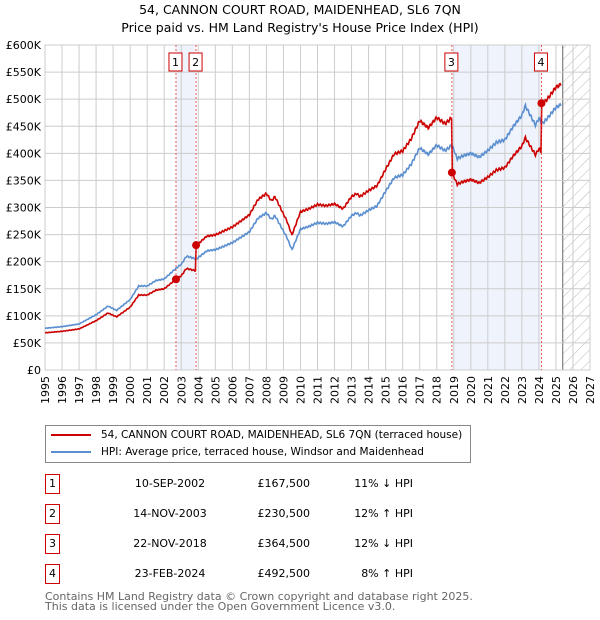  What do you see at coordinates (505, 390) in the screenshot?
I see `x-tick-label: 2022` at bounding box center [505, 390].